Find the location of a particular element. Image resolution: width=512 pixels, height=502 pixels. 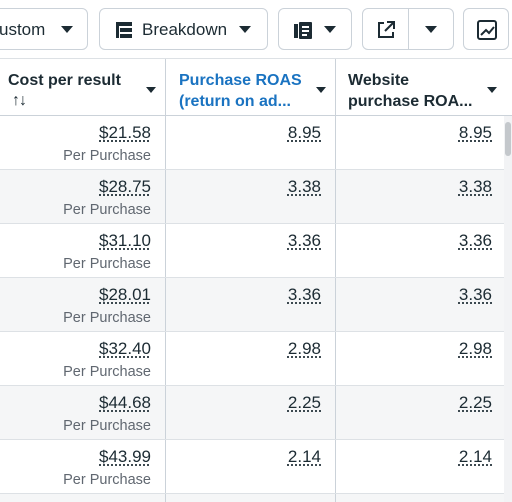

roas-value: 3.38 is located at coordinates (304, 186).